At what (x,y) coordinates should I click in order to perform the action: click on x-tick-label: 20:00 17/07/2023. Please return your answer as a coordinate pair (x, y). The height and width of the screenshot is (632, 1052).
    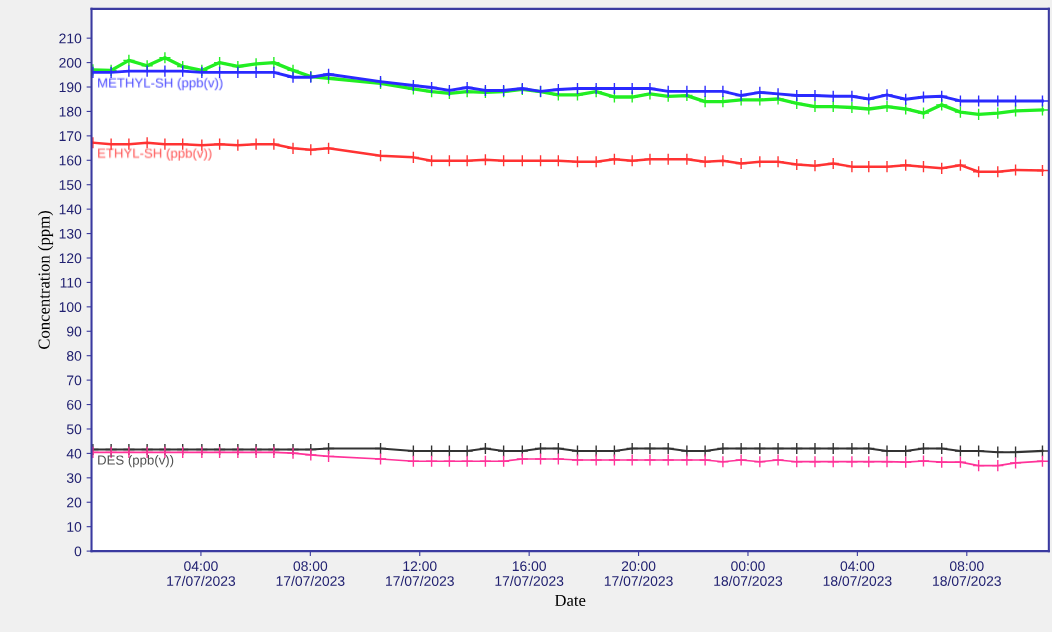
    Looking at the image, I should click on (638, 573).